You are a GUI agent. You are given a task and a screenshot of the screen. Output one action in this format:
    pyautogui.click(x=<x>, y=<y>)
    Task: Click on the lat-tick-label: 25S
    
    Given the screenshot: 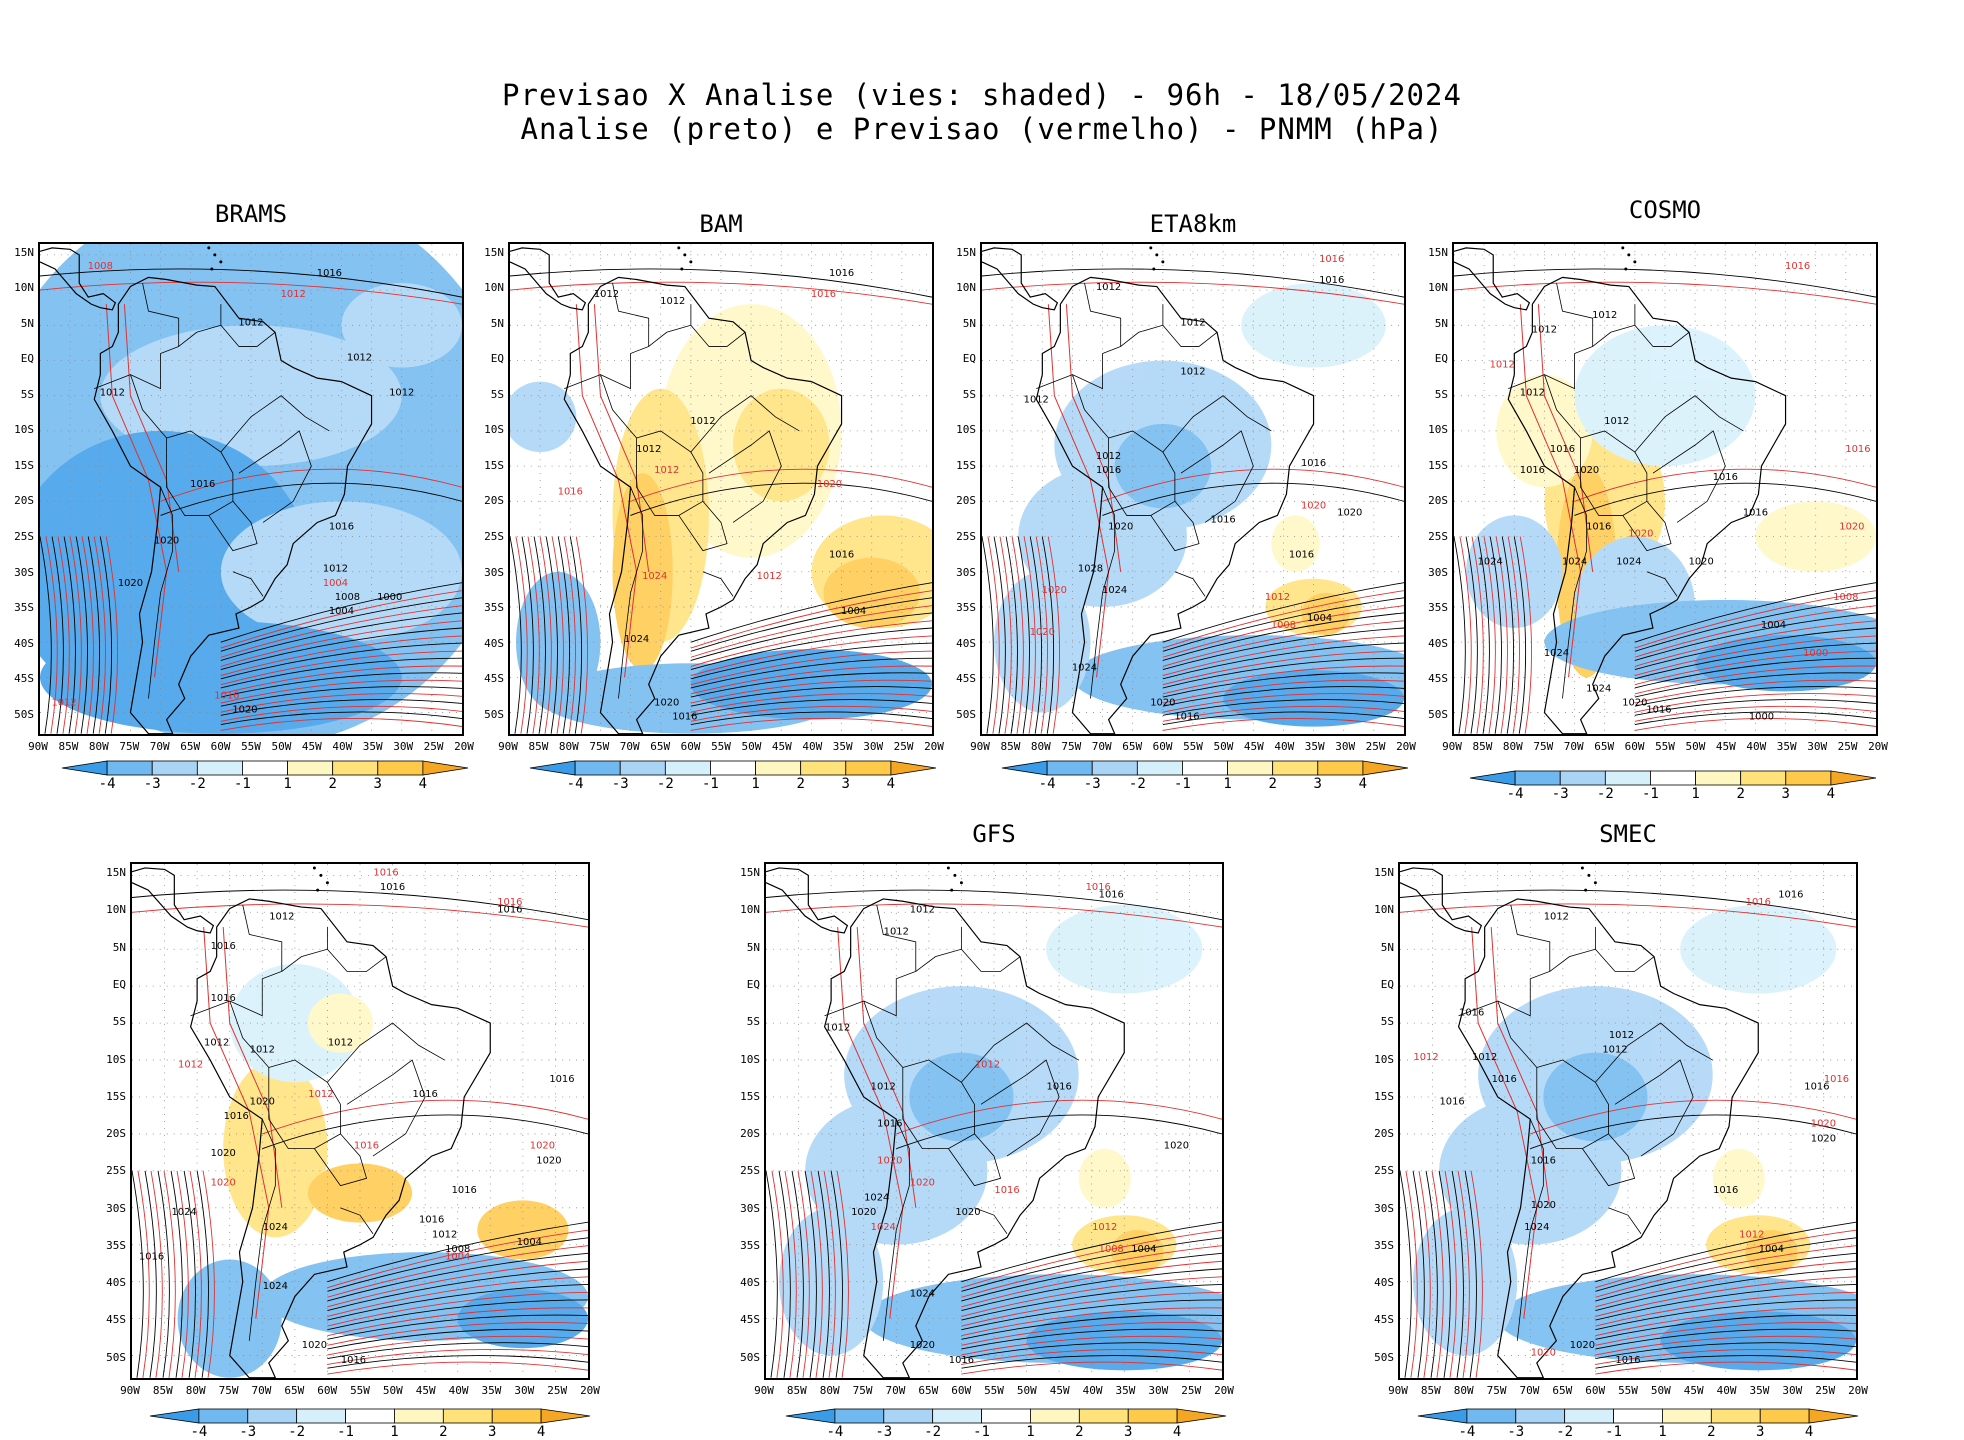 What is the action you would take?
    pyautogui.click(x=1384, y=1171)
    